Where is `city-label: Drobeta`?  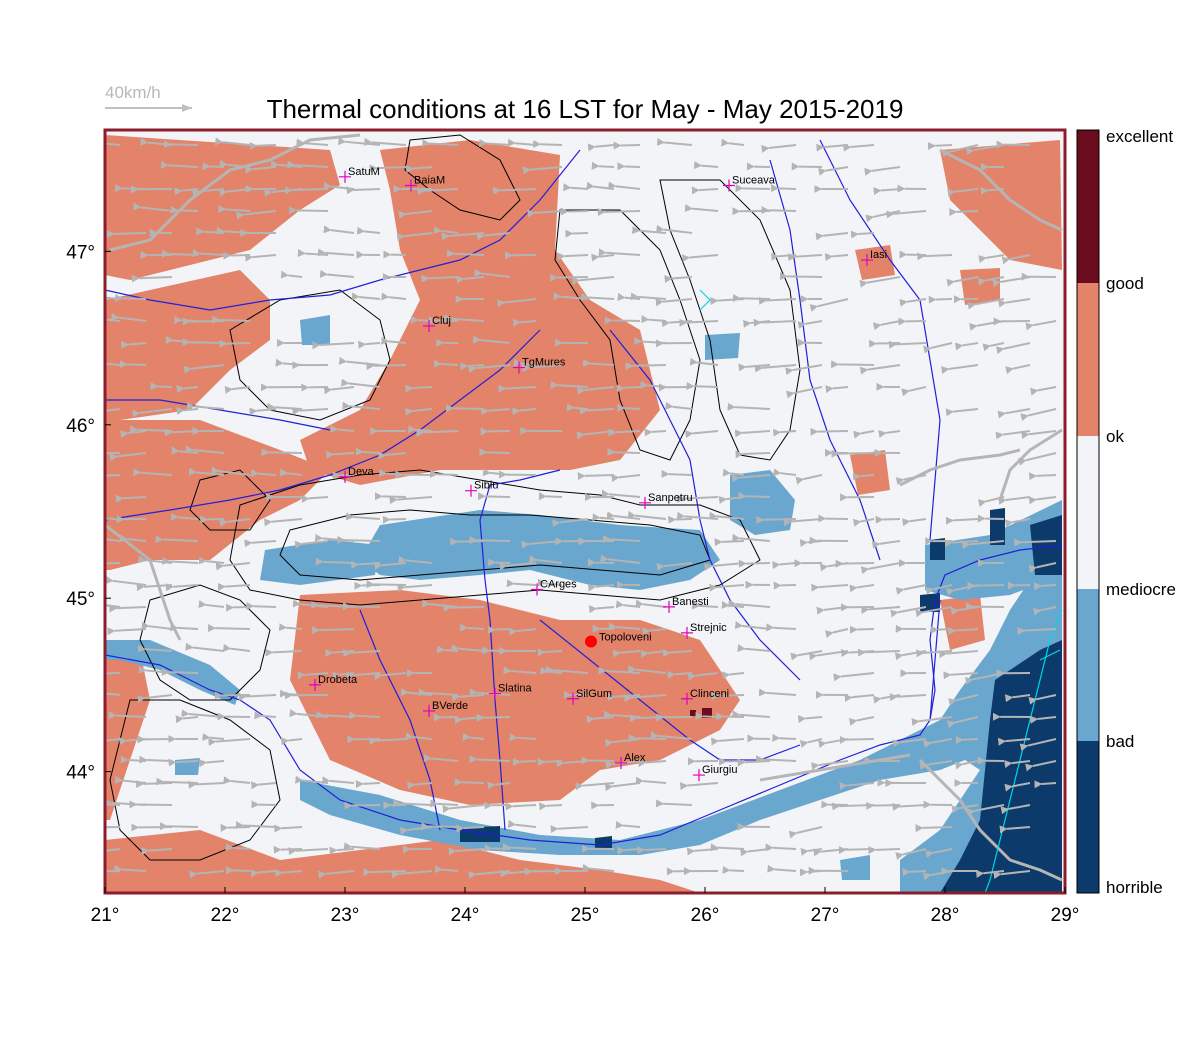
city-label: Drobeta is located at coordinates (338, 680).